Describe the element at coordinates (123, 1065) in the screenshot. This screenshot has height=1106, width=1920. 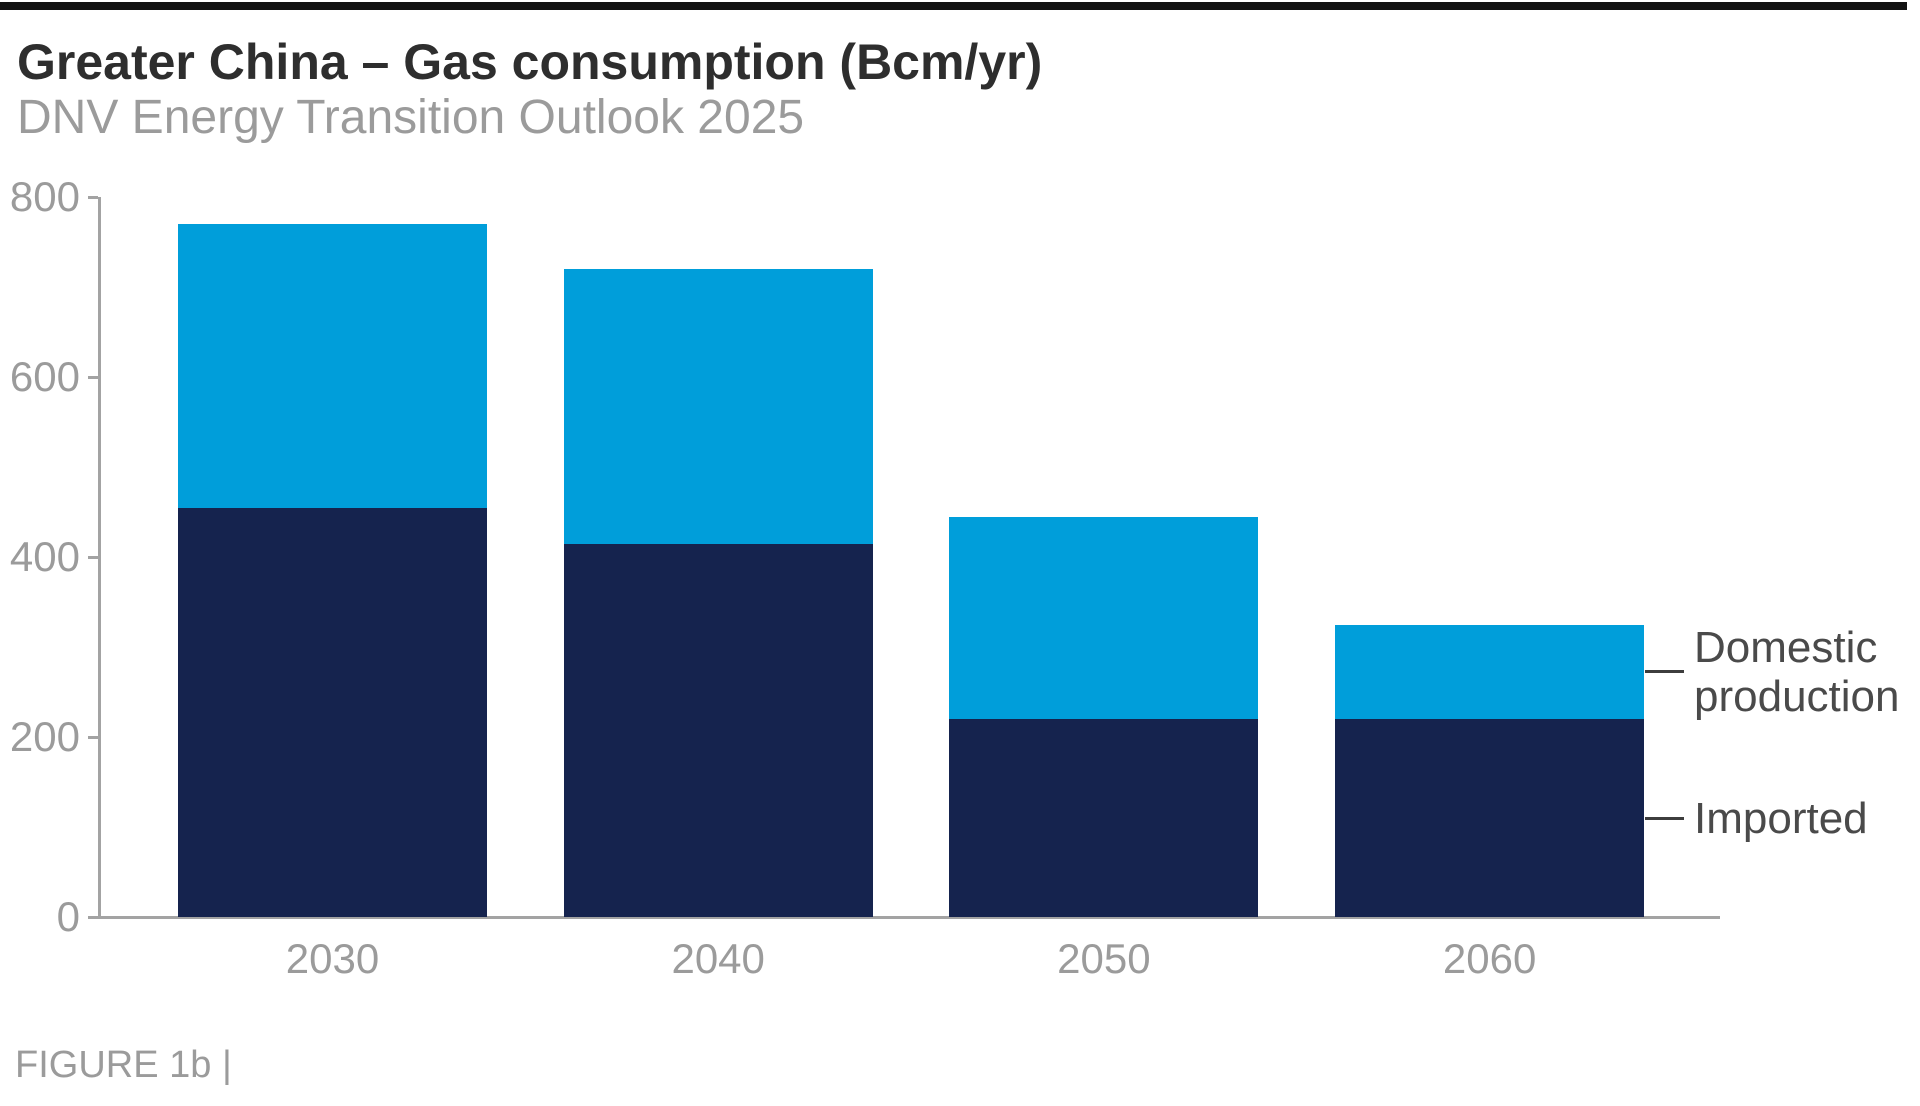
I see `figure-caption: FIGURE 1b |` at that location.